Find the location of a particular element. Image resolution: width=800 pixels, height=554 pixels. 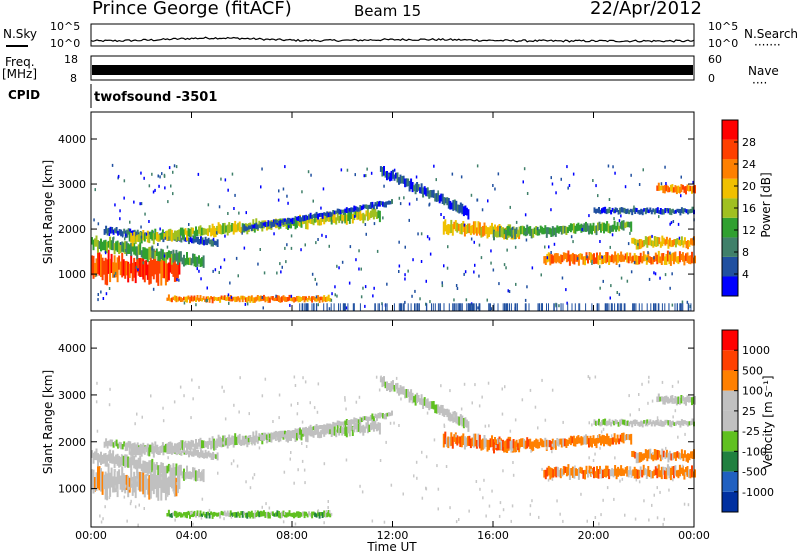

cpid-mode: twofsound -3501 is located at coordinates (156, 97).